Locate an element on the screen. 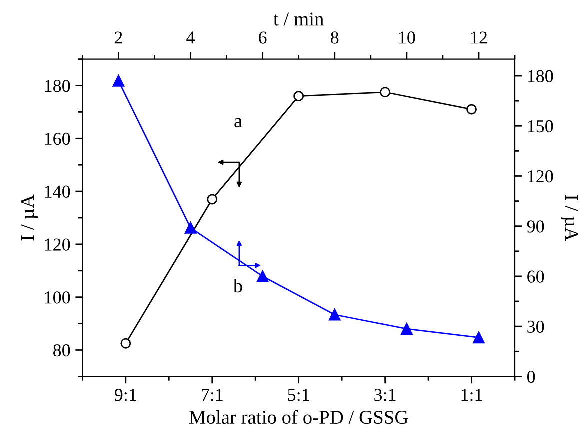 This screenshot has width=581, height=440. x-tick-label: 5:1 is located at coordinates (299, 395).